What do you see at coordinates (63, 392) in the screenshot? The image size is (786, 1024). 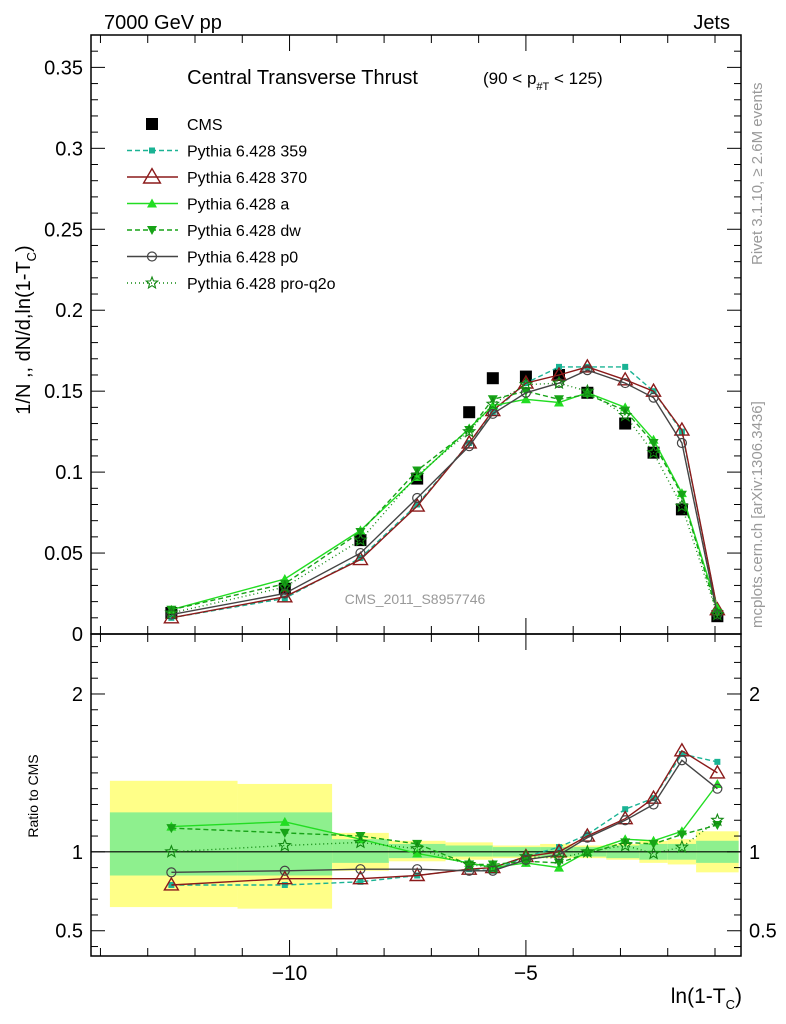 I see `main-ytick-label: 0.15` at bounding box center [63, 392].